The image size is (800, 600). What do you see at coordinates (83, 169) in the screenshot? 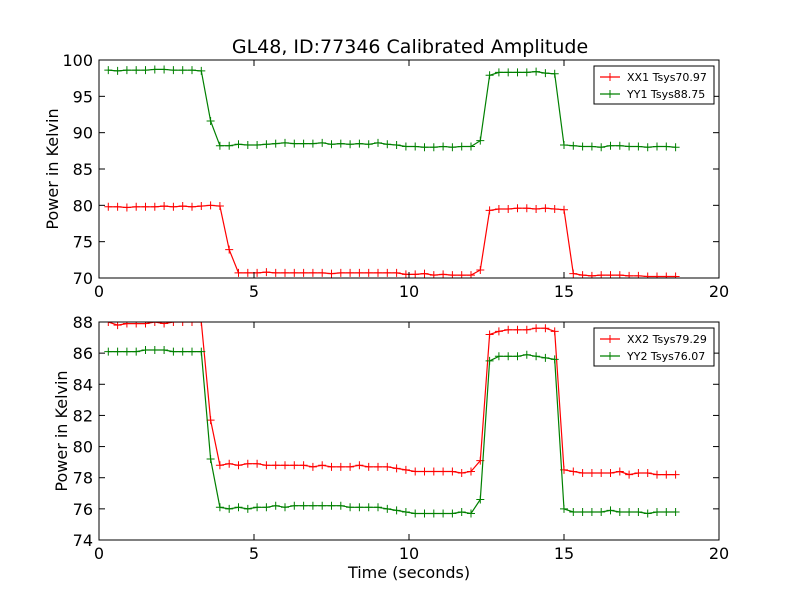
I see `y-tick-label: 85` at bounding box center [83, 169].